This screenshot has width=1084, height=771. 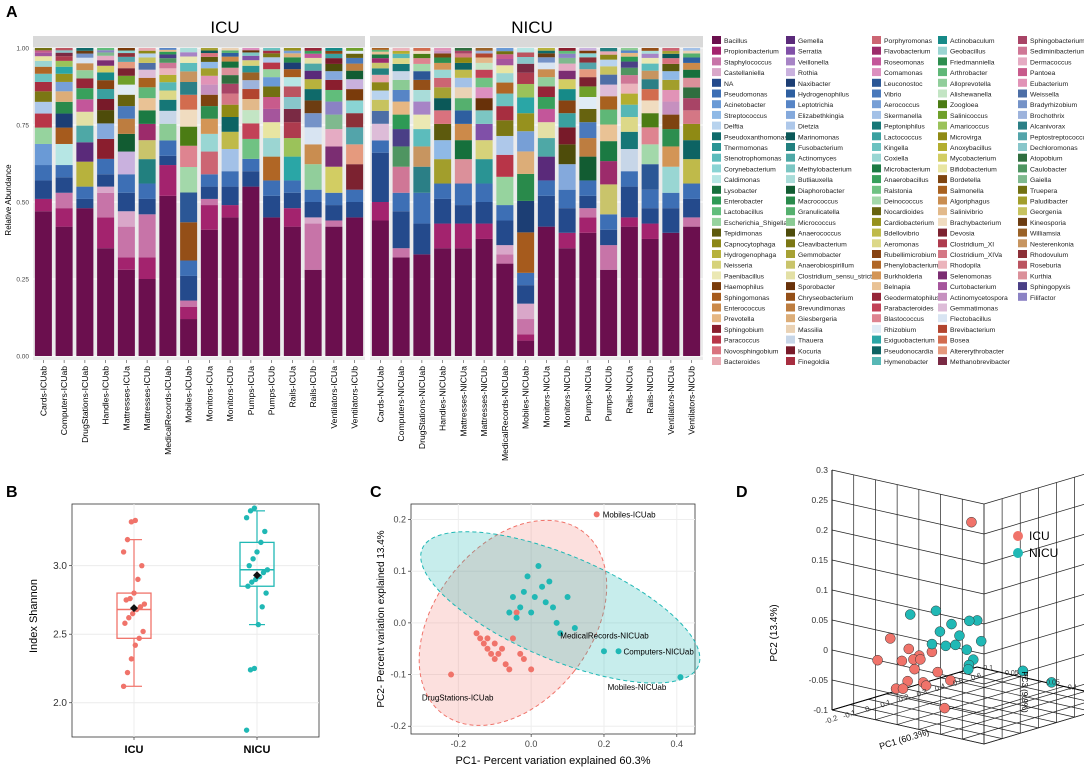 What do you see at coordinates (134, 608) in the screenshot?
I see `mean-marker` at bounding box center [134, 608].